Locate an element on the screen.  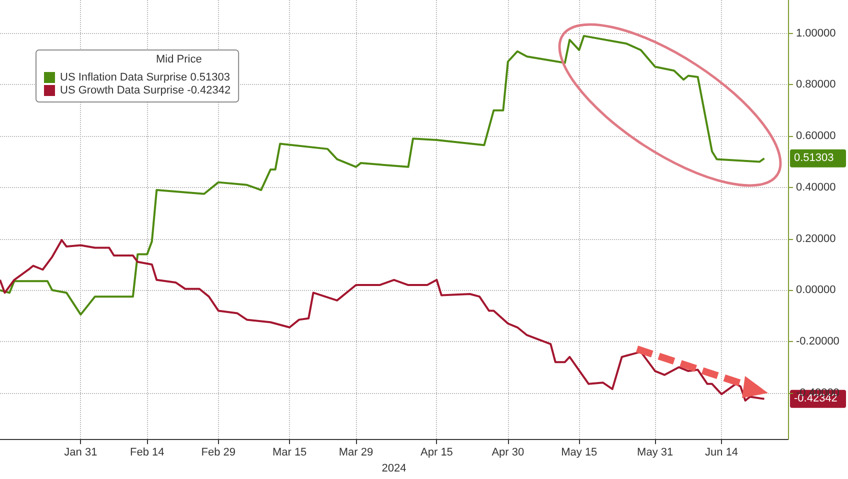
legend-title: Mid Price is located at coordinates (179, 60).